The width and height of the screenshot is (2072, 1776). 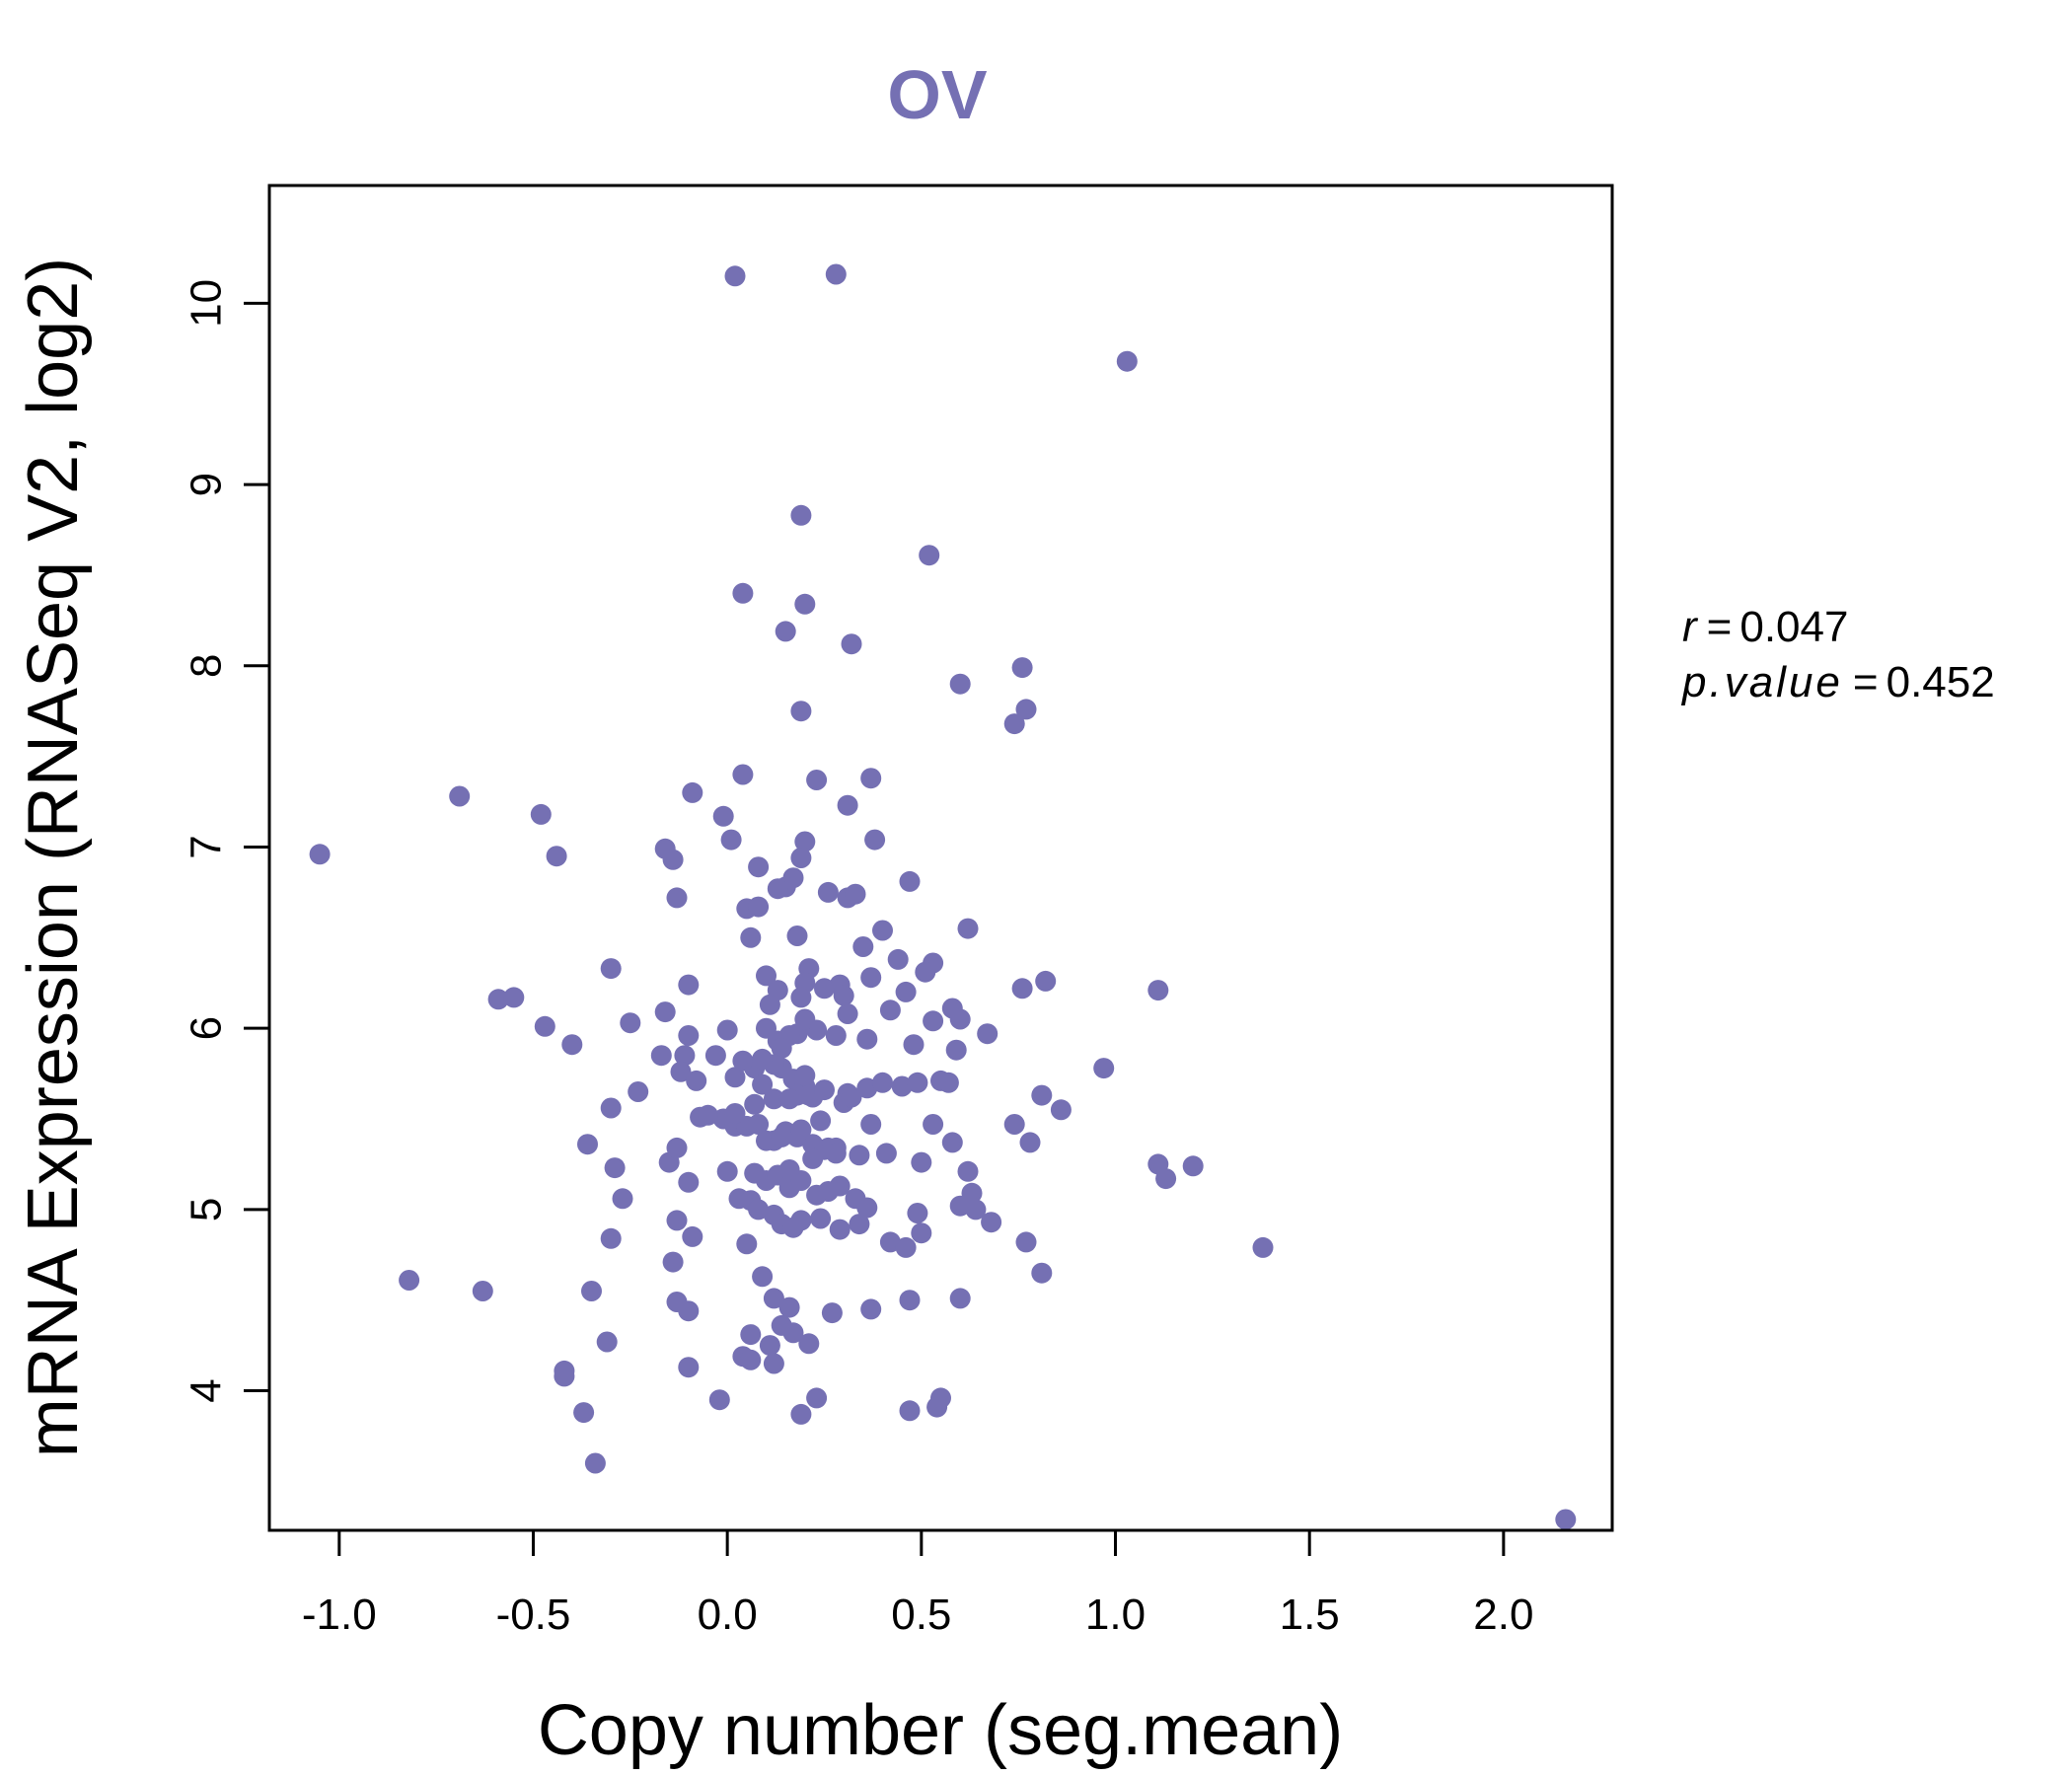 I want to click on chart-title: OV, so click(x=937, y=94).